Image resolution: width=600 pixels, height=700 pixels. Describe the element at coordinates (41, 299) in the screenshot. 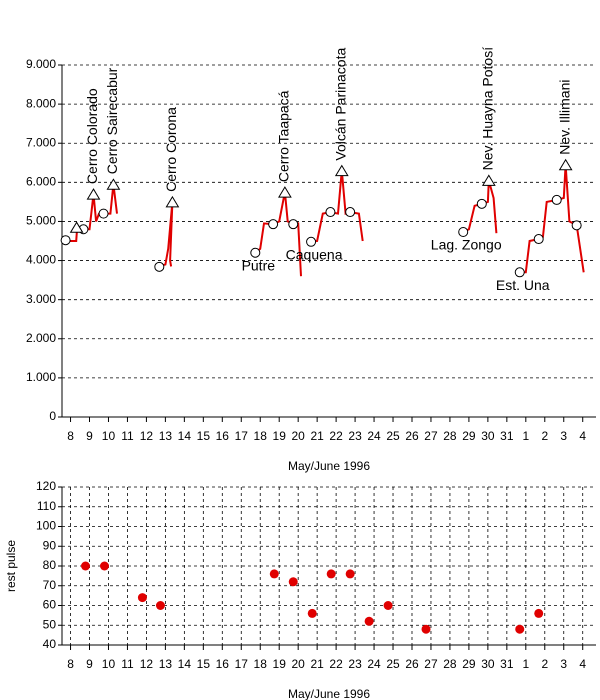

I see `y-tick-label: 3.000` at that location.